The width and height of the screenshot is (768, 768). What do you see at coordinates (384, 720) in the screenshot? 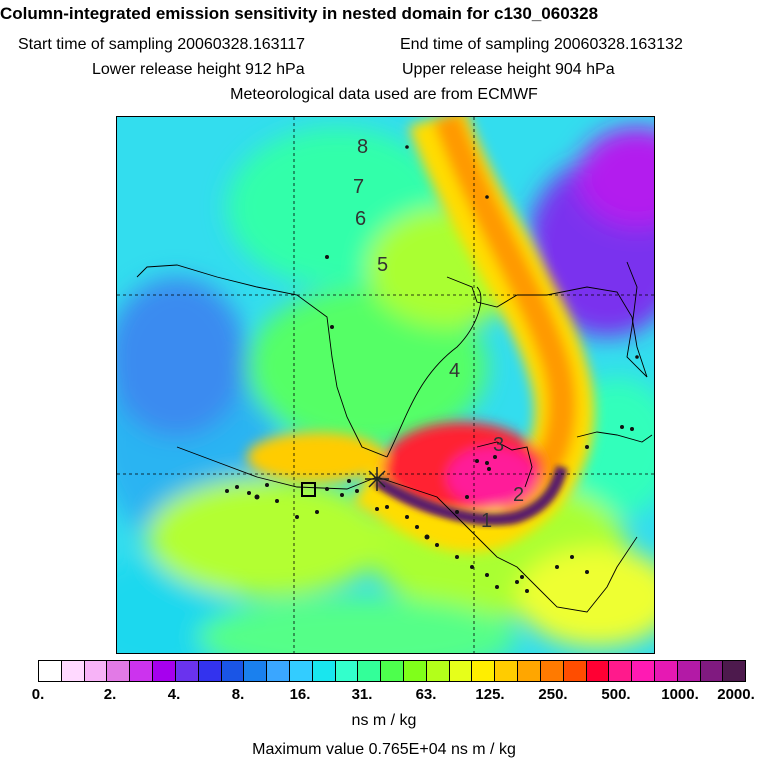
I see `color-scale-unit: ns m / kg` at bounding box center [384, 720].